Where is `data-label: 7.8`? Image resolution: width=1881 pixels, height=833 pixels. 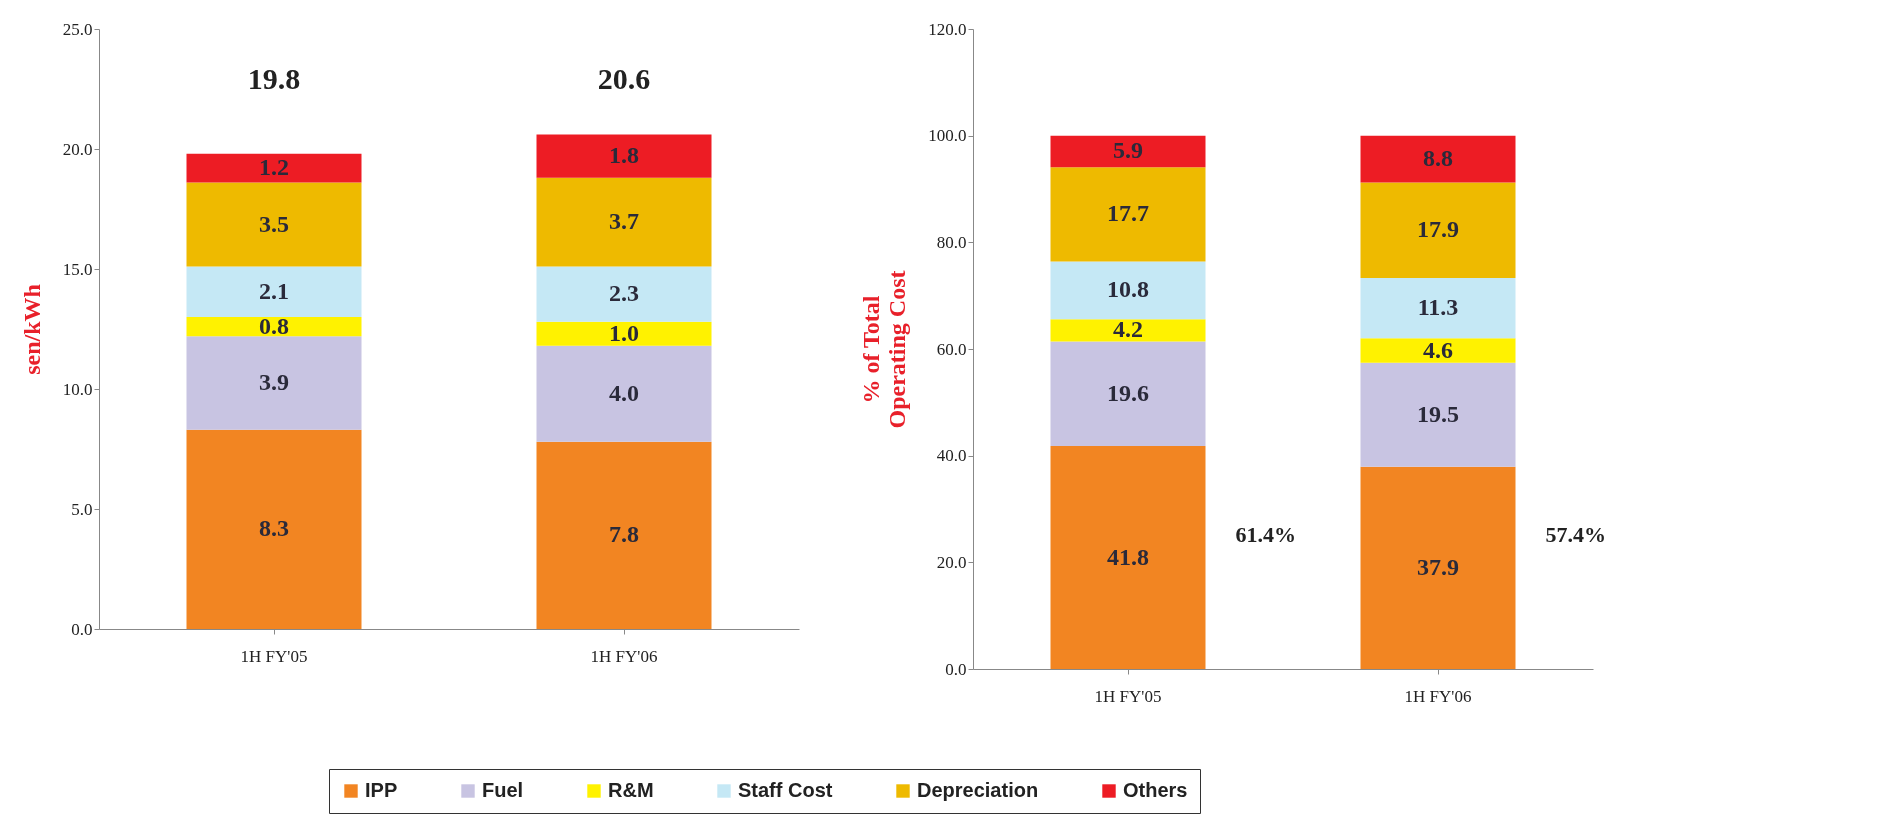 data-label: 7.8 is located at coordinates (624, 534).